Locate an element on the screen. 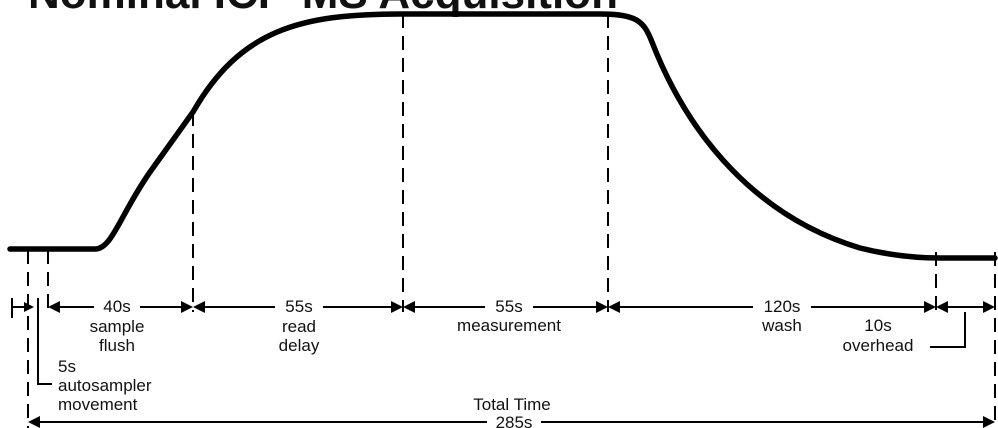 This screenshot has height=428, width=998. flush-label-line1: sample is located at coordinates (117, 326).